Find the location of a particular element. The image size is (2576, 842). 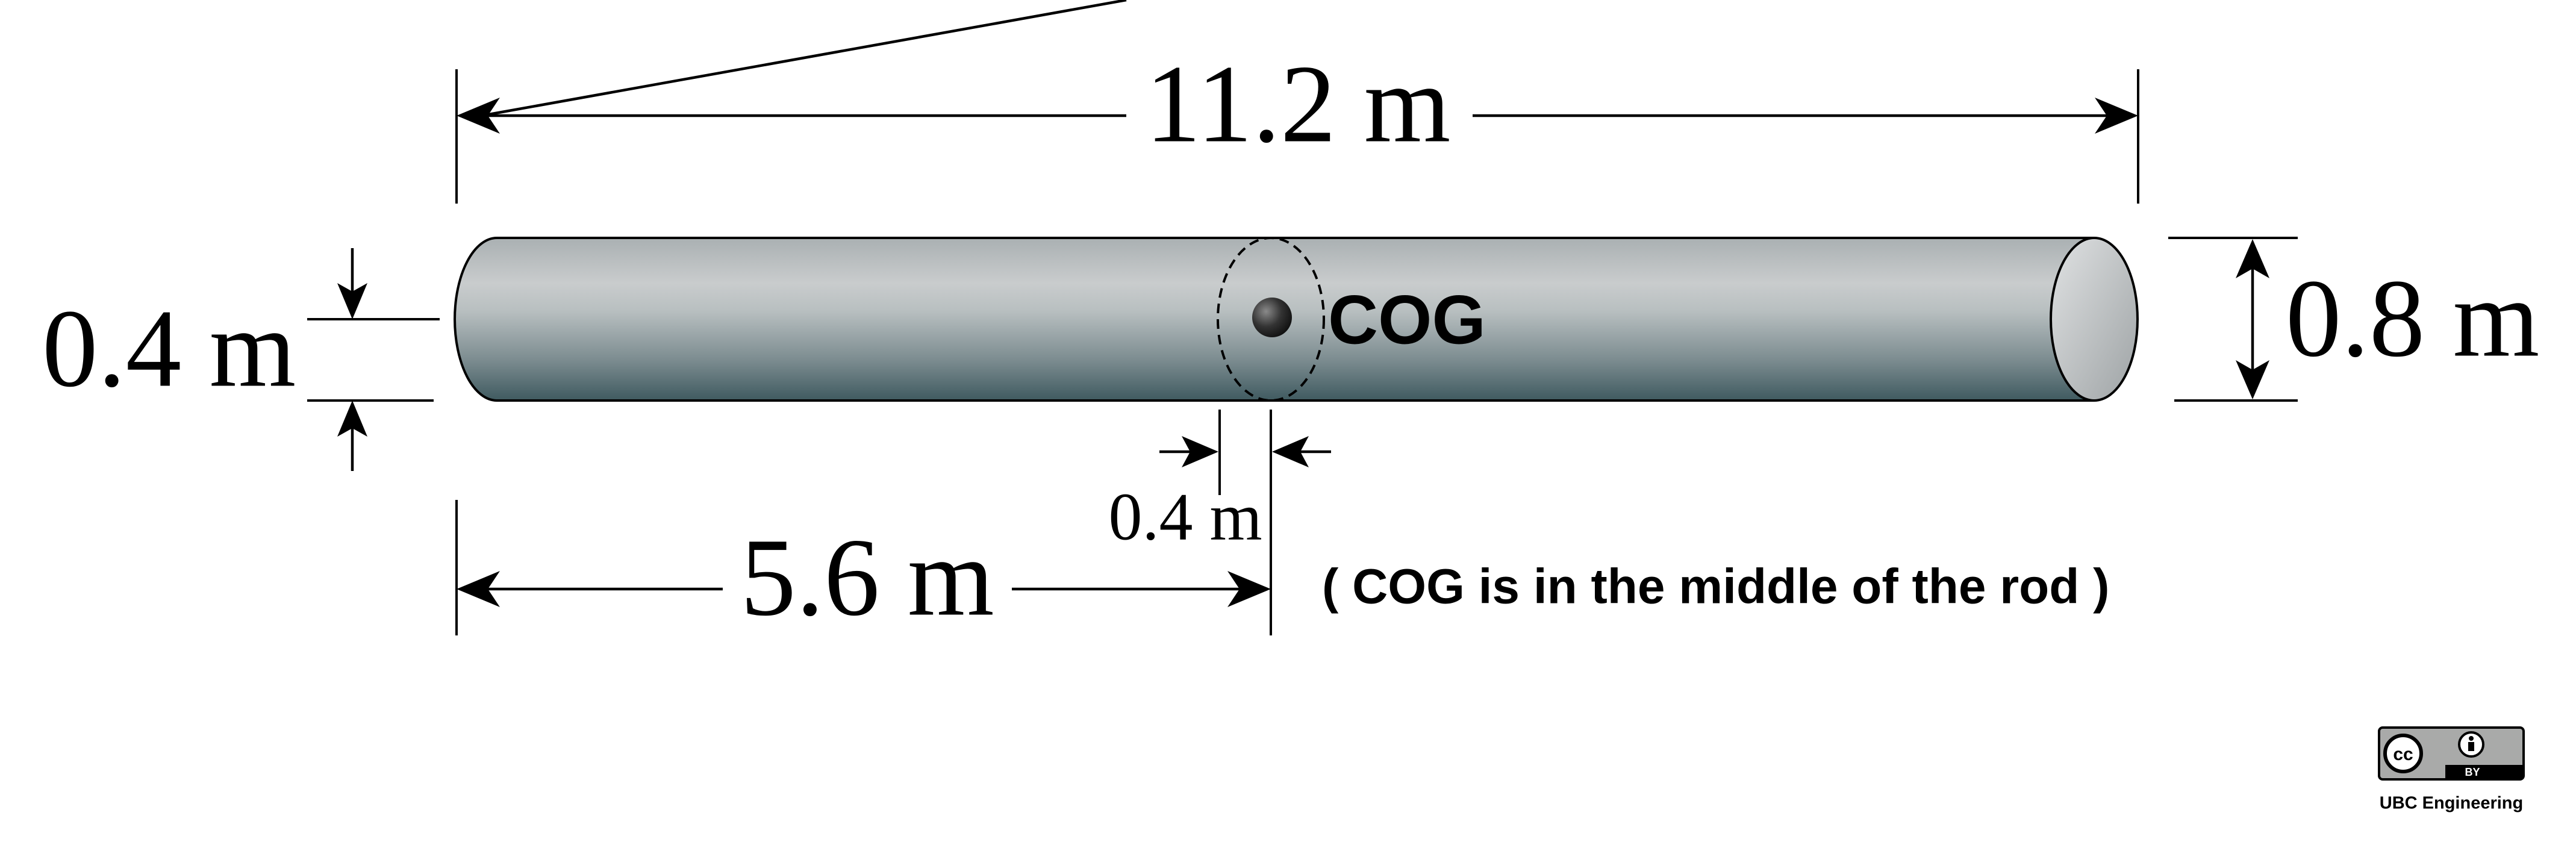

cog-label: COG is located at coordinates (1407, 319).